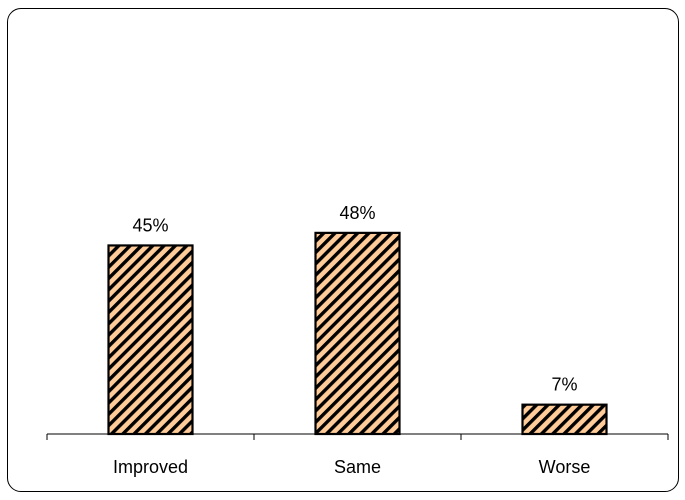  I want to click on data-label-same: 48%, so click(357, 213).